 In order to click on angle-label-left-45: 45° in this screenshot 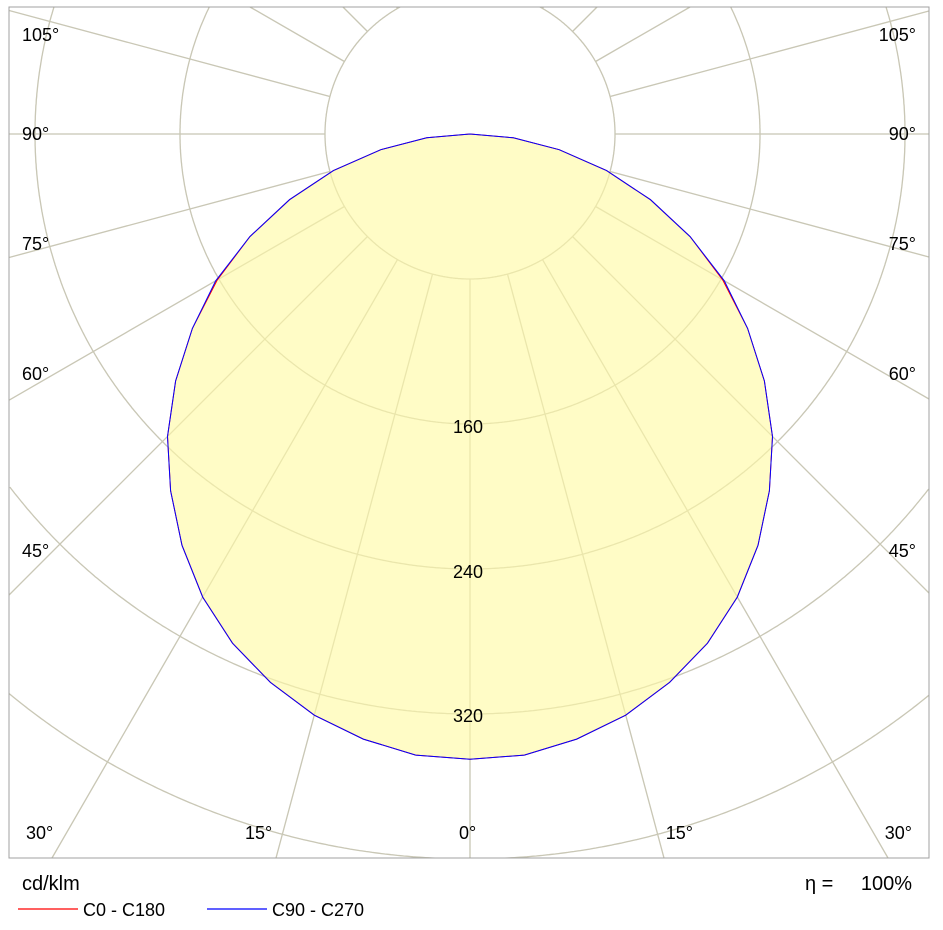, I will do `click(35, 551)`.